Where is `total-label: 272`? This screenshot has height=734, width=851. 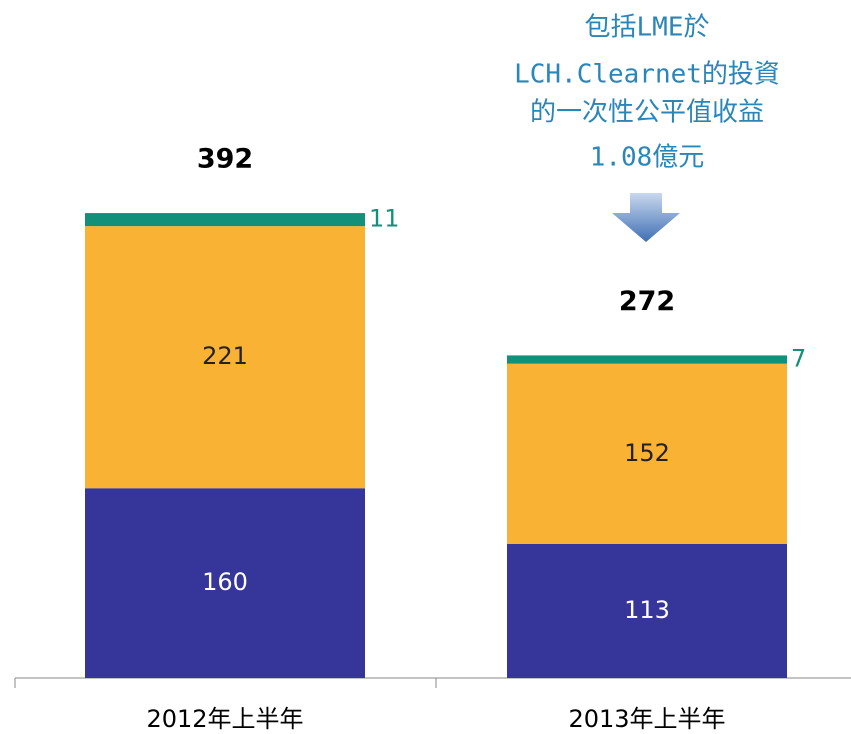 total-label: 272 is located at coordinates (647, 301).